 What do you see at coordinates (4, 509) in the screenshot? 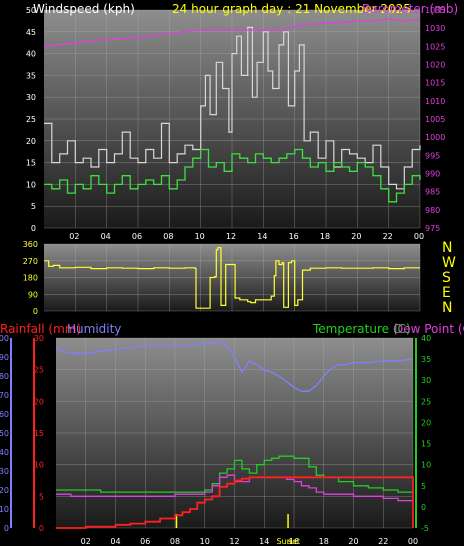
I see `humidity-y-tick: 10` at bounding box center [4, 509].